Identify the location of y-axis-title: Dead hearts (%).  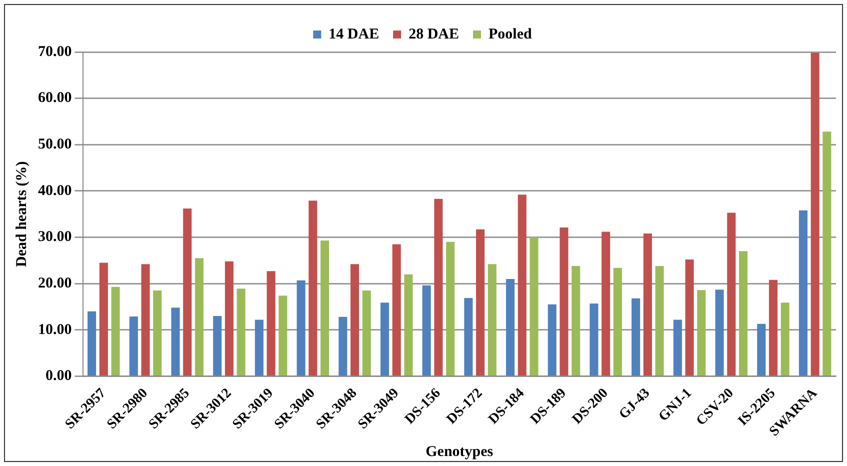
(22, 214).